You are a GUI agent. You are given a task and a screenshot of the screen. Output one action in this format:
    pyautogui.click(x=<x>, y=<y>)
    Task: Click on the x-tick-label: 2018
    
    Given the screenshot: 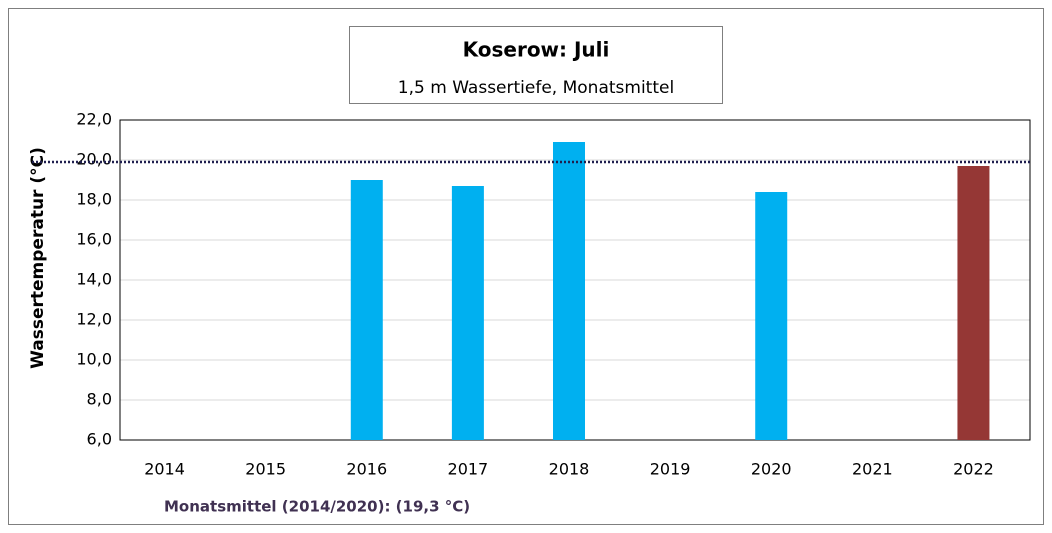 What is the action you would take?
    pyautogui.click(x=569, y=469)
    